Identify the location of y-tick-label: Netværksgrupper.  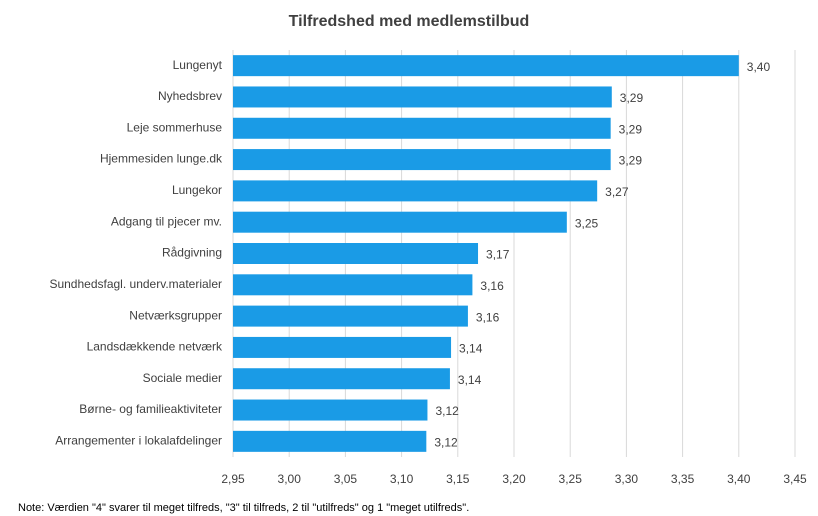
(175, 315).